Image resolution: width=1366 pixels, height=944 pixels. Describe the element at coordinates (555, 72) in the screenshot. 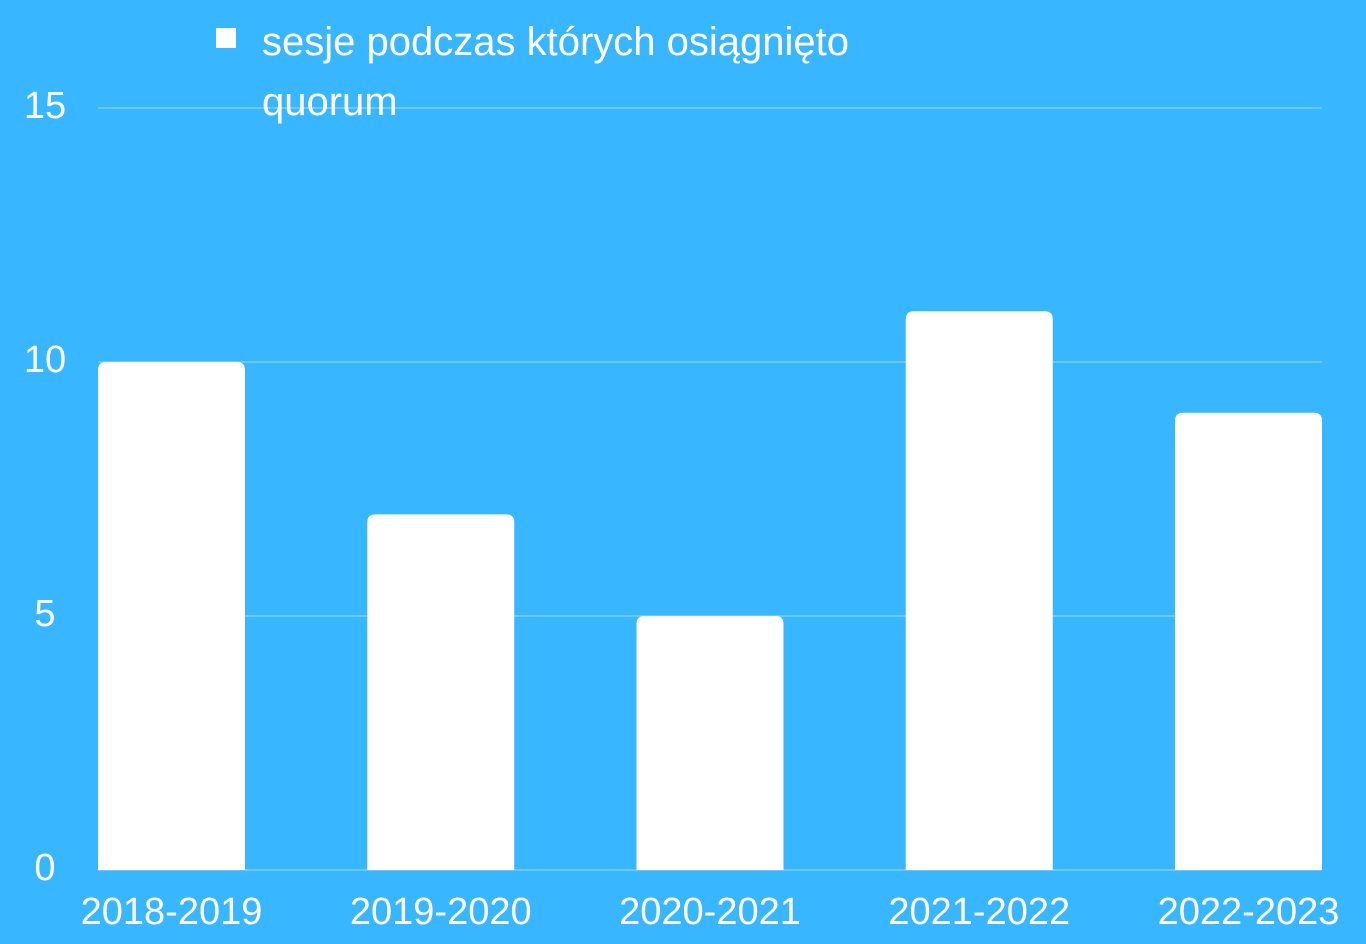

I see `legend-label: sesje podczas których osiągnięto quorum` at that location.